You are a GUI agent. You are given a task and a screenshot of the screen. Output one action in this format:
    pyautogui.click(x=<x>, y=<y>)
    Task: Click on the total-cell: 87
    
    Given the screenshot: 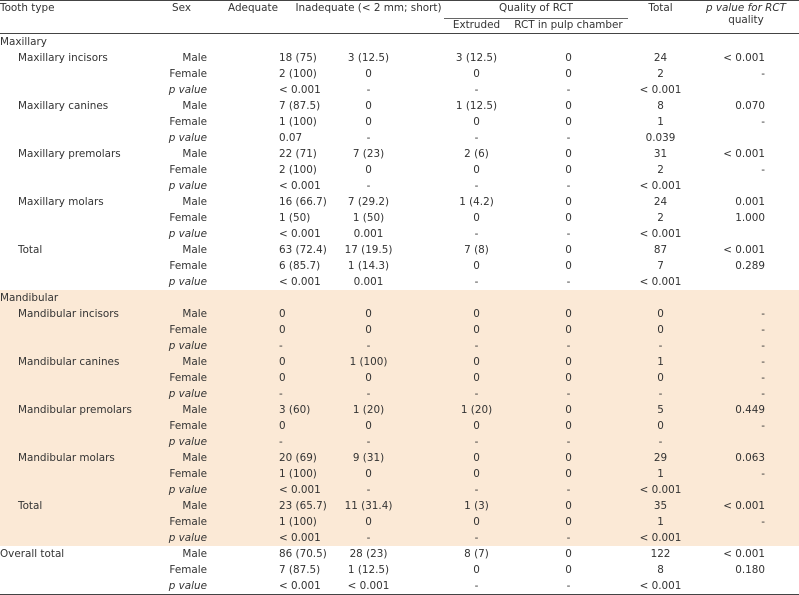 What is the action you would take?
    pyautogui.click(x=660, y=250)
    